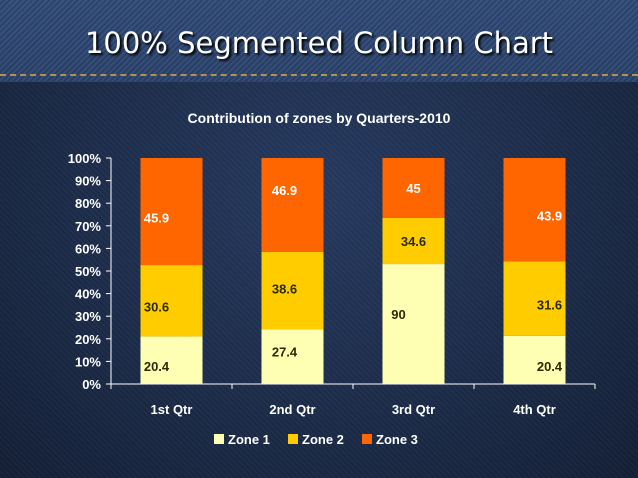  I want to click on y-tick-label: 60%, so click(88, 248).